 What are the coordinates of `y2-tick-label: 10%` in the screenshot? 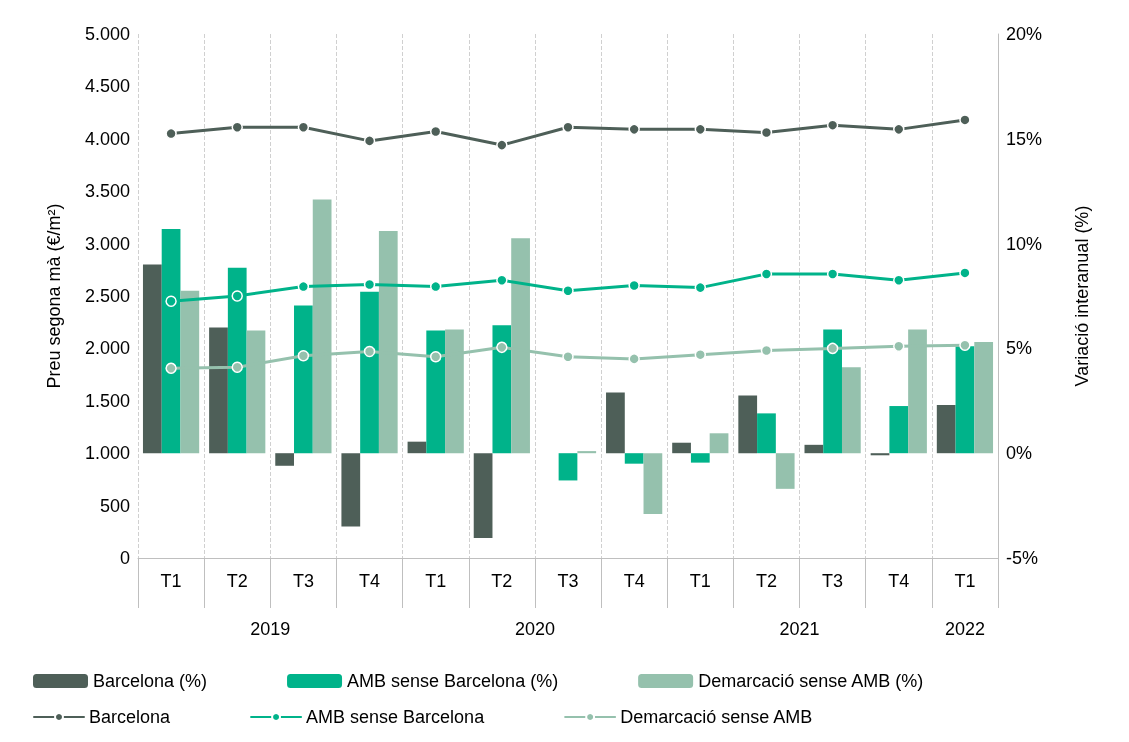 It's located at (1024, 243).